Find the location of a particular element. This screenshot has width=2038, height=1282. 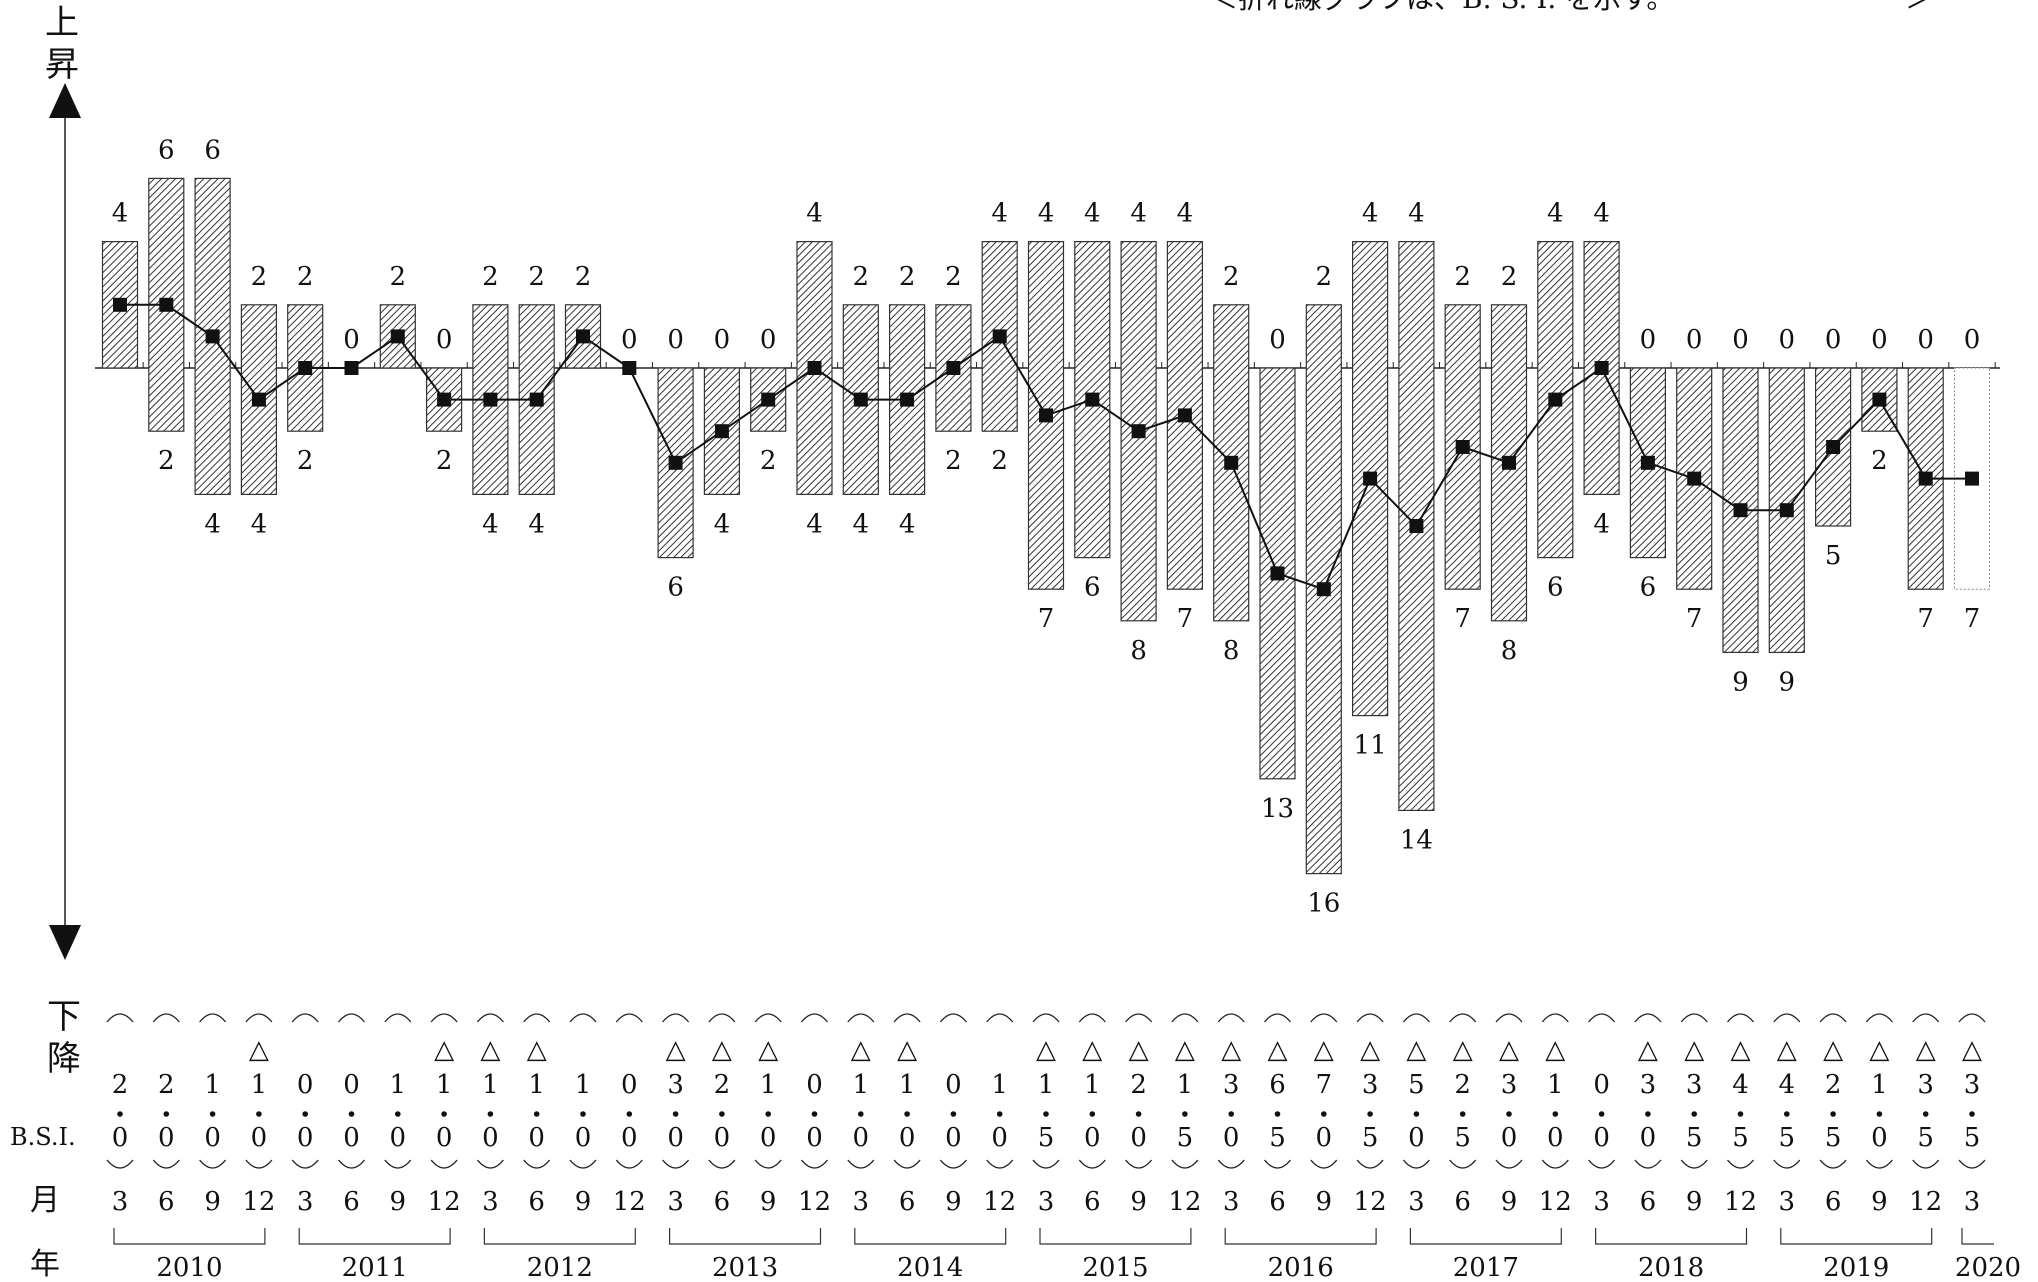

month-label-17: 6 is located at coordinates (907, 1202).